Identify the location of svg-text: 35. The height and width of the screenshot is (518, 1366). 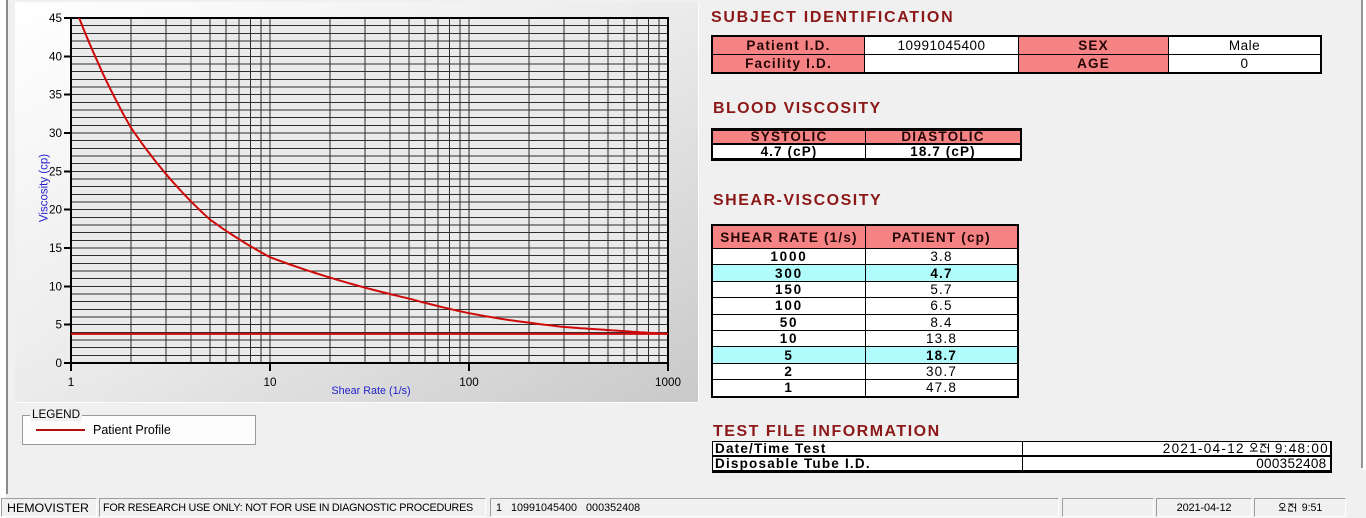
(56, 95).